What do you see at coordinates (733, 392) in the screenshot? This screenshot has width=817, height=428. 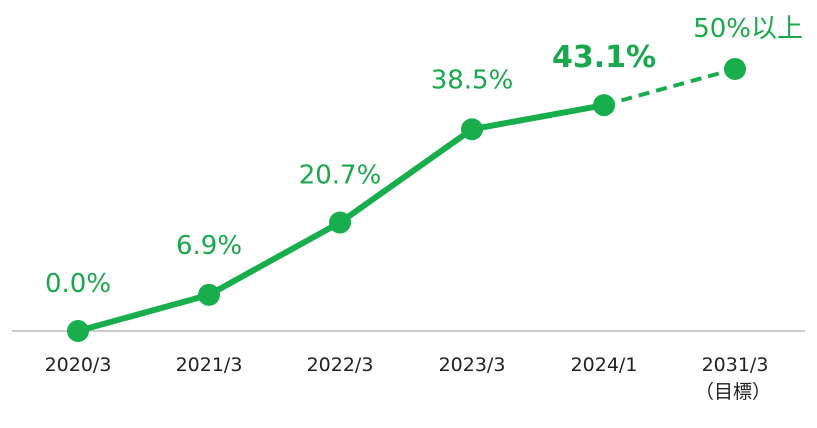 I see `x-tick-sublabel: （目標）` at bounding box center [733, 392].